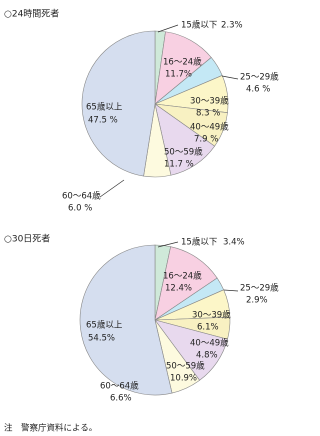 The image size is (320, 436). What do you see at coordinates (206, 140) in the screenshot?
I see `value-label: 7.9 %` at bounding box center [206, 140].